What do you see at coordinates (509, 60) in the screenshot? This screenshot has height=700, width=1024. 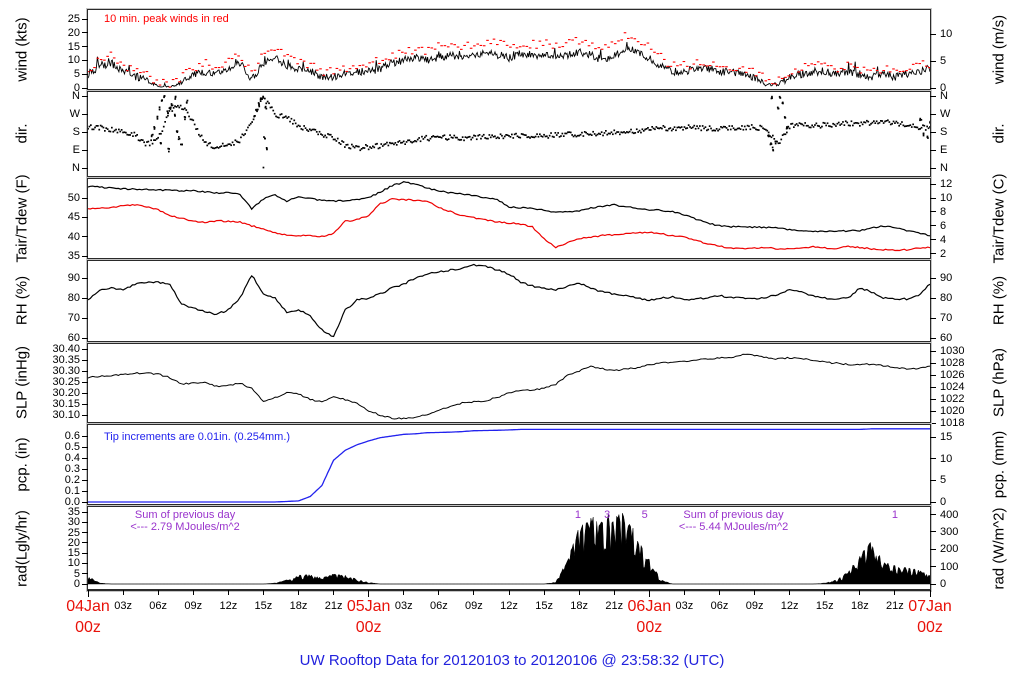 I see `peak_10min_wind_kts-dots` at bounding box center [509, 60].